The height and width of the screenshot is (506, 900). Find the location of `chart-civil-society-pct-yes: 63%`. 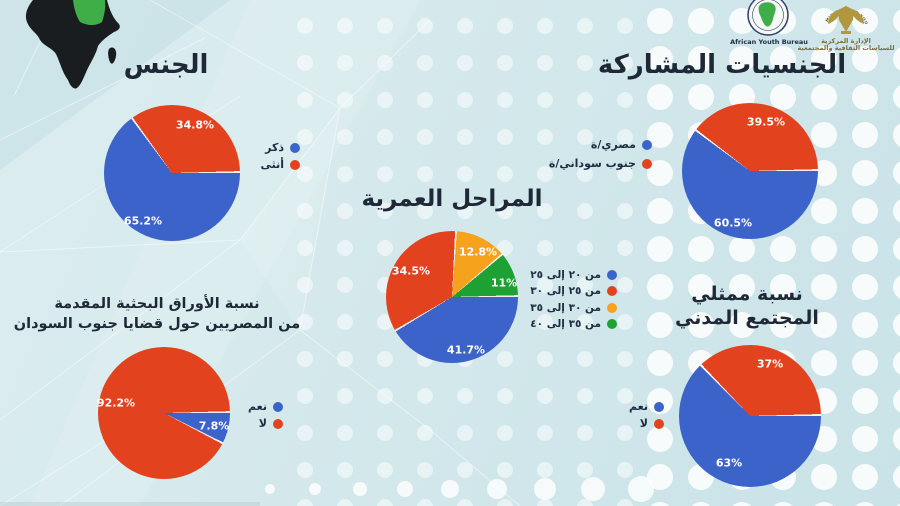

chart-civil-society-pct-yes: 63% is located at coordinates (729, 463).